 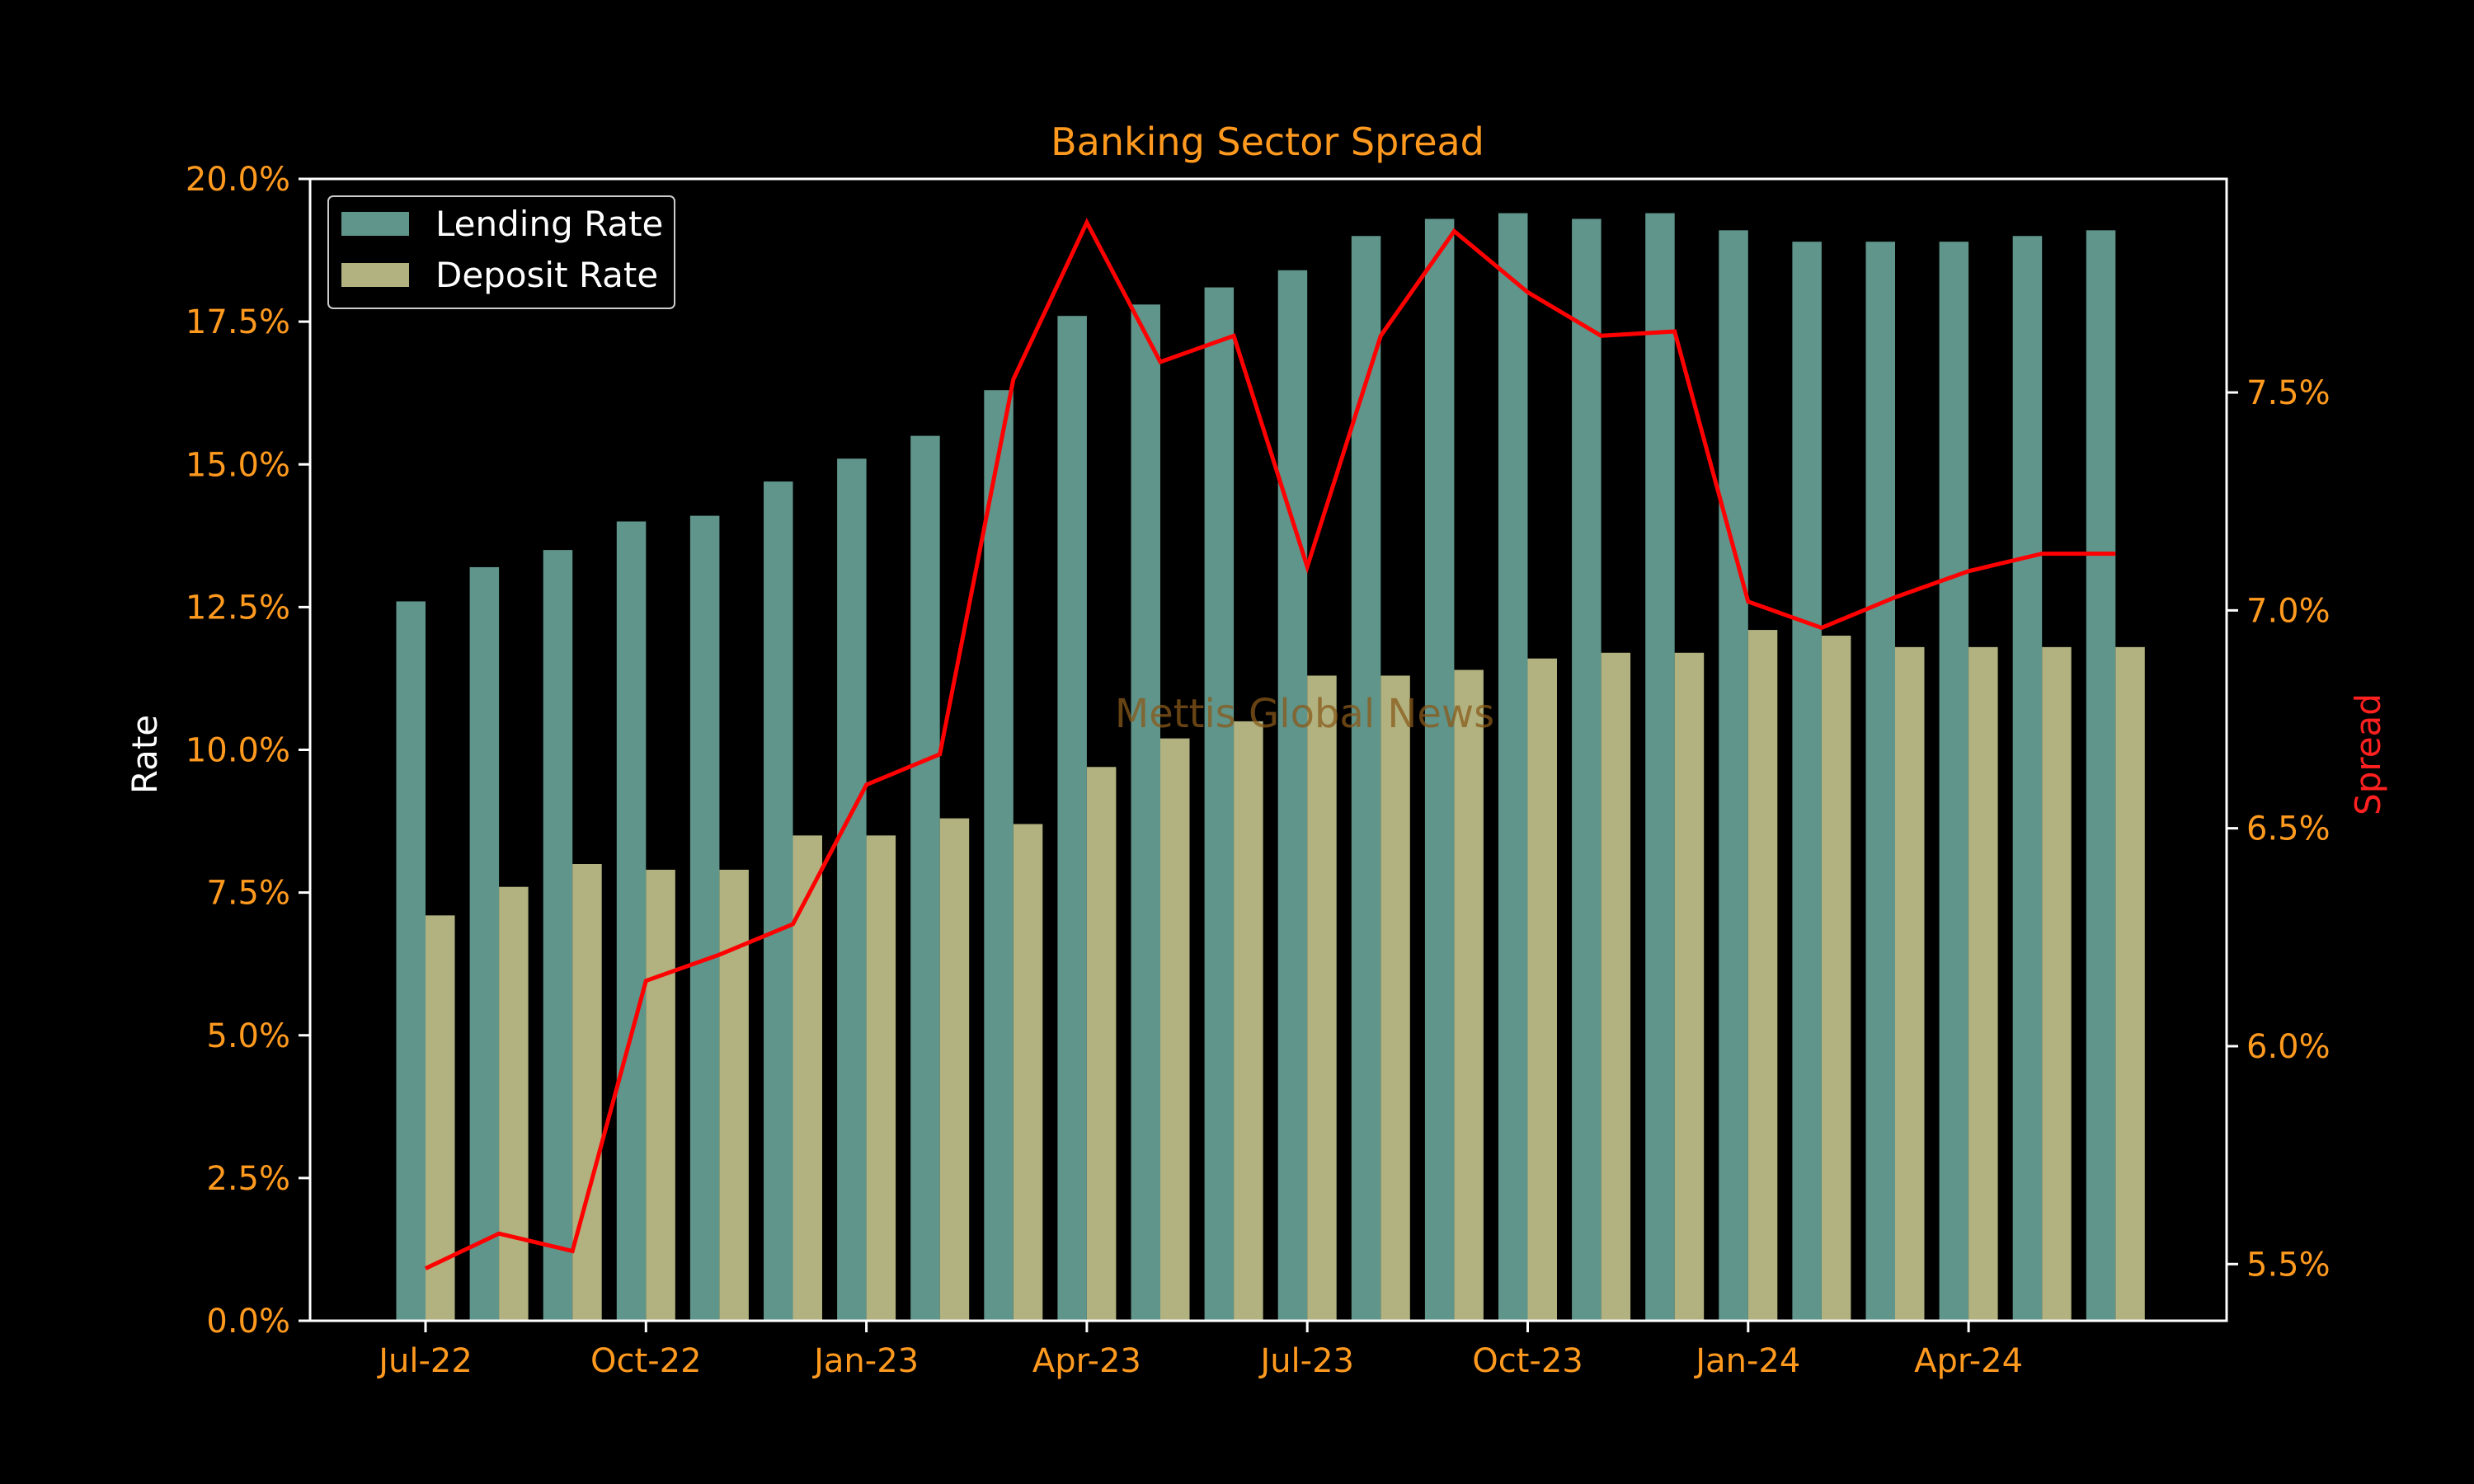 I want to click on x-tick-label: Jan-23, so click(x=865, y=1361).